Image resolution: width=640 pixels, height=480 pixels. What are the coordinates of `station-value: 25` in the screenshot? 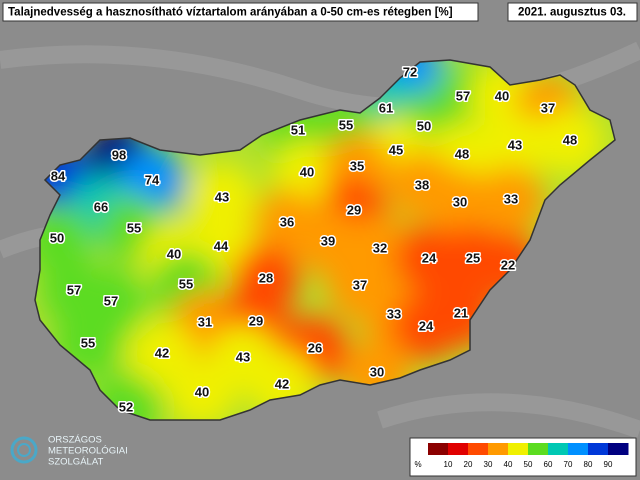 It's located at (473, 257).